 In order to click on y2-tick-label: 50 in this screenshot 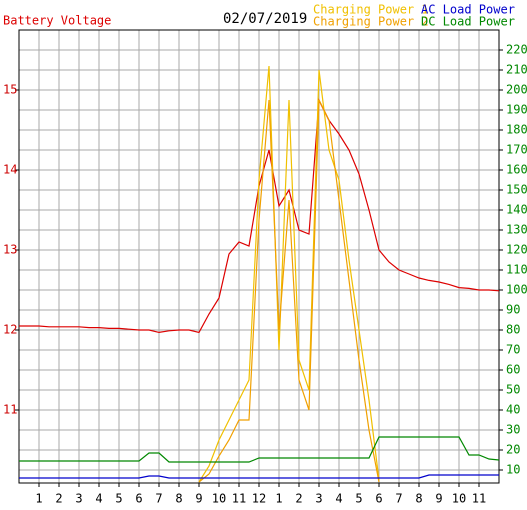, I will do `click(513, 390)`.